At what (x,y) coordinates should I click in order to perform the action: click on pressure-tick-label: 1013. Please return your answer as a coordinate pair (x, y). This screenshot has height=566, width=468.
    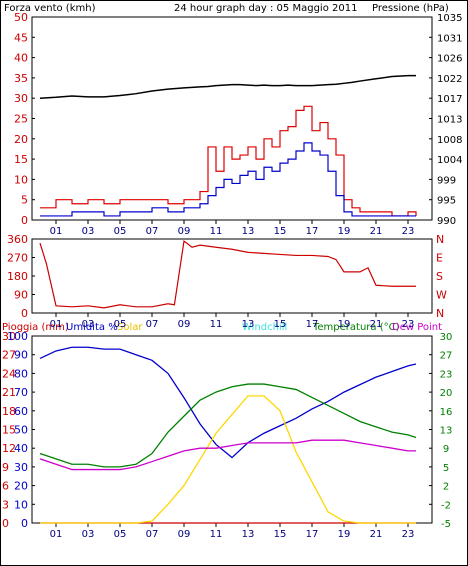
    Looking at the image, I should click on (449, 120).